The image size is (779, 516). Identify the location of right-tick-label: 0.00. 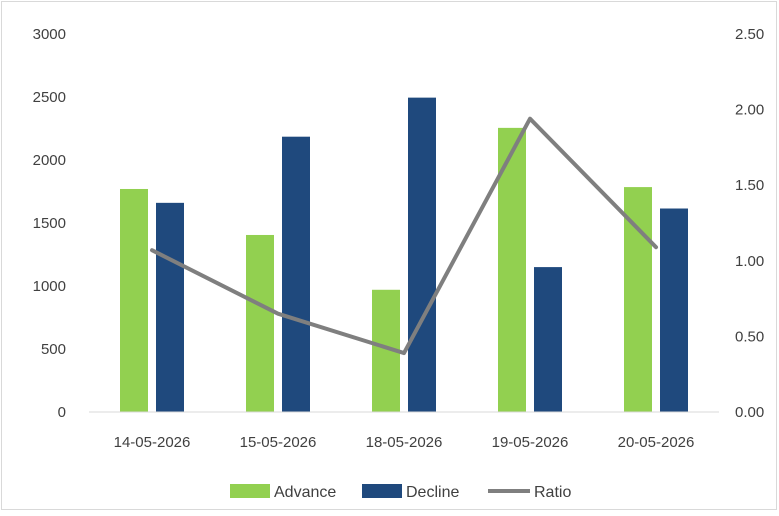
(749, 412).